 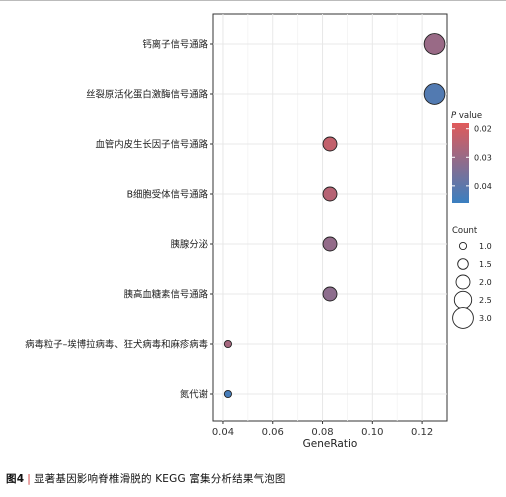 I want to click on top-rule, so click(x=253, y=0).